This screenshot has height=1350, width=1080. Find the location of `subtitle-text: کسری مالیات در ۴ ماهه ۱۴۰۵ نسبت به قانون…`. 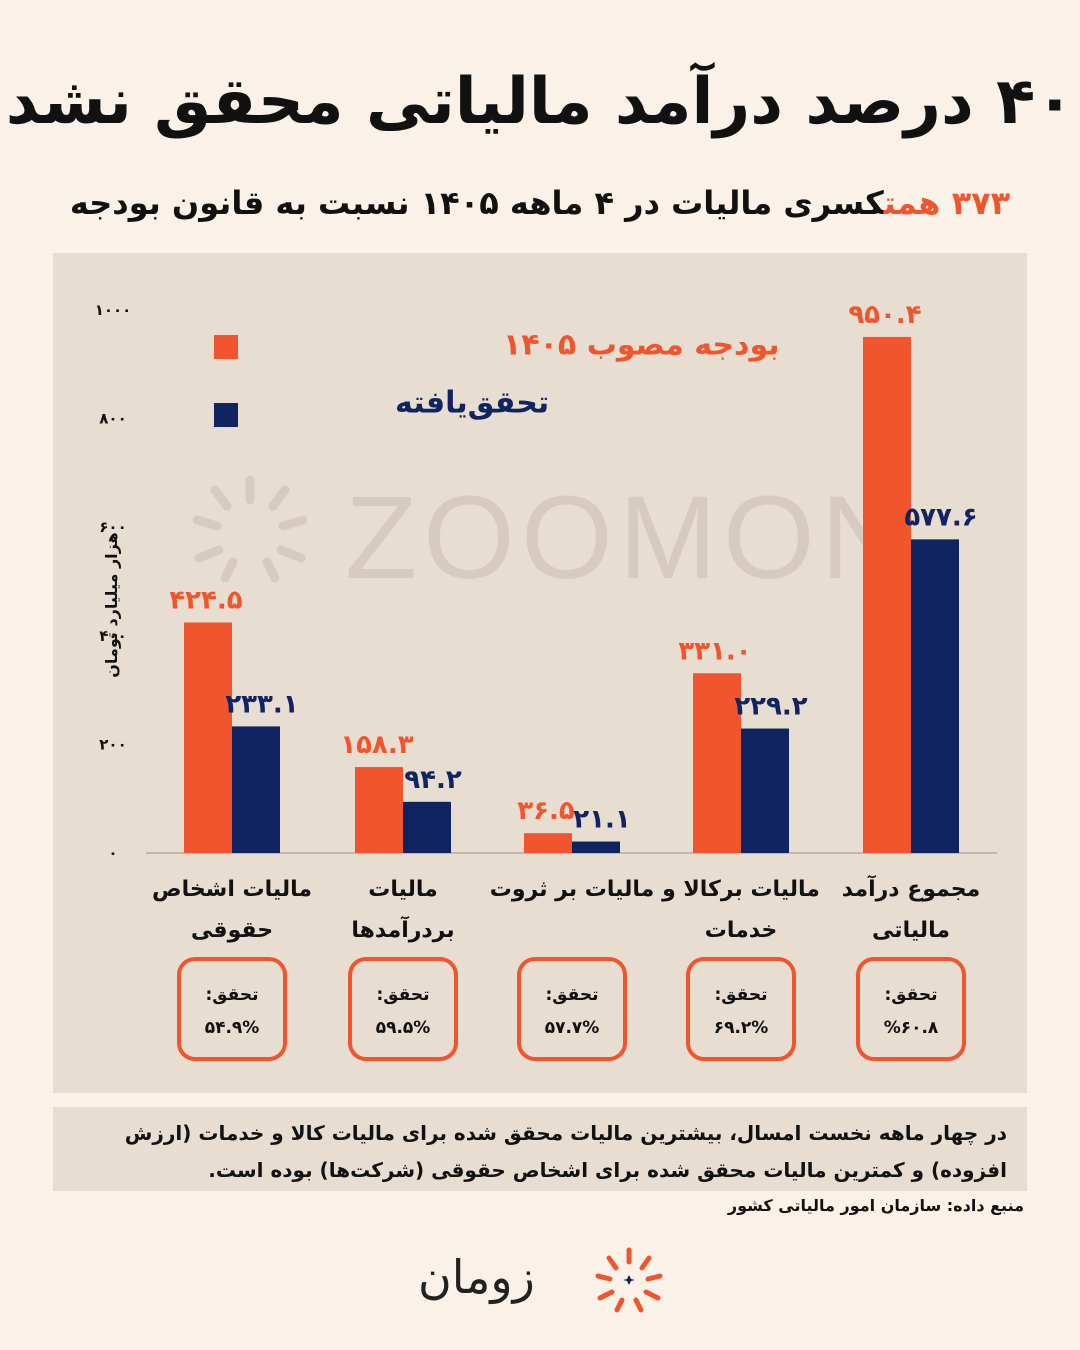

subtitle-text: کسری مالیات در ۴ ماهه ۱۴۰۵ نسبت به قانون… is located at coordinates (476, 203).